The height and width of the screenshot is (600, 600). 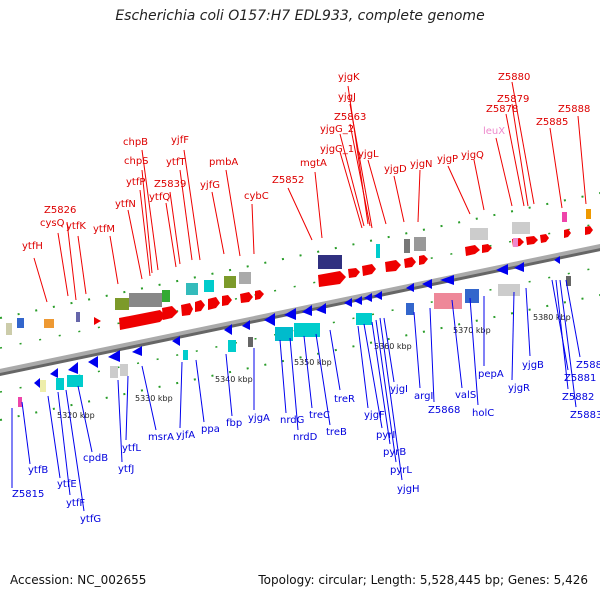 What do you see at coordinates (313, 163) in the screenshot?
I see `gene-label-mgta: mgtA` at bounding box center [313, 163].